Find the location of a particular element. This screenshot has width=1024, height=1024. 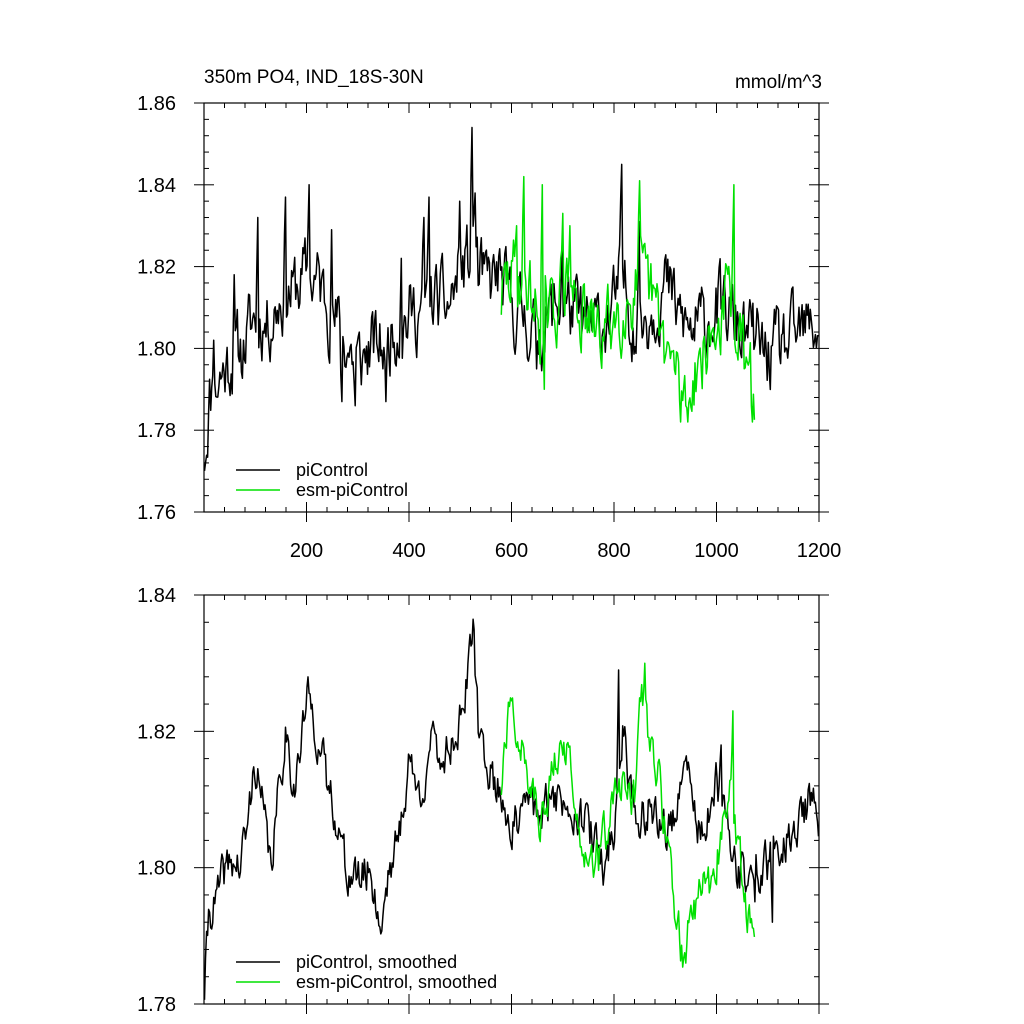

legend-label-esm-picontrol: esm-piControl is located at coordinates (352, 490).